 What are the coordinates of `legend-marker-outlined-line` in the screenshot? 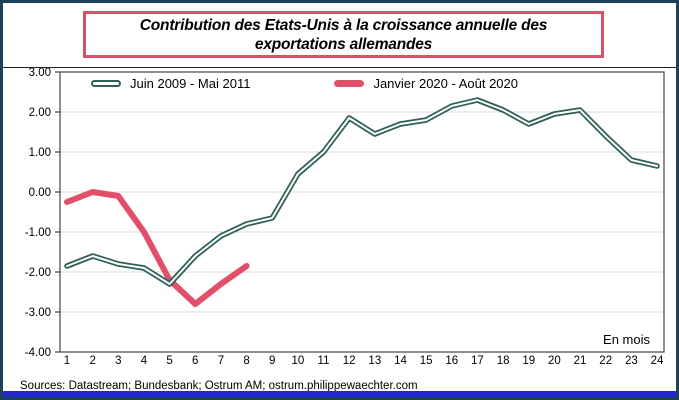 It's located at (106, 83).